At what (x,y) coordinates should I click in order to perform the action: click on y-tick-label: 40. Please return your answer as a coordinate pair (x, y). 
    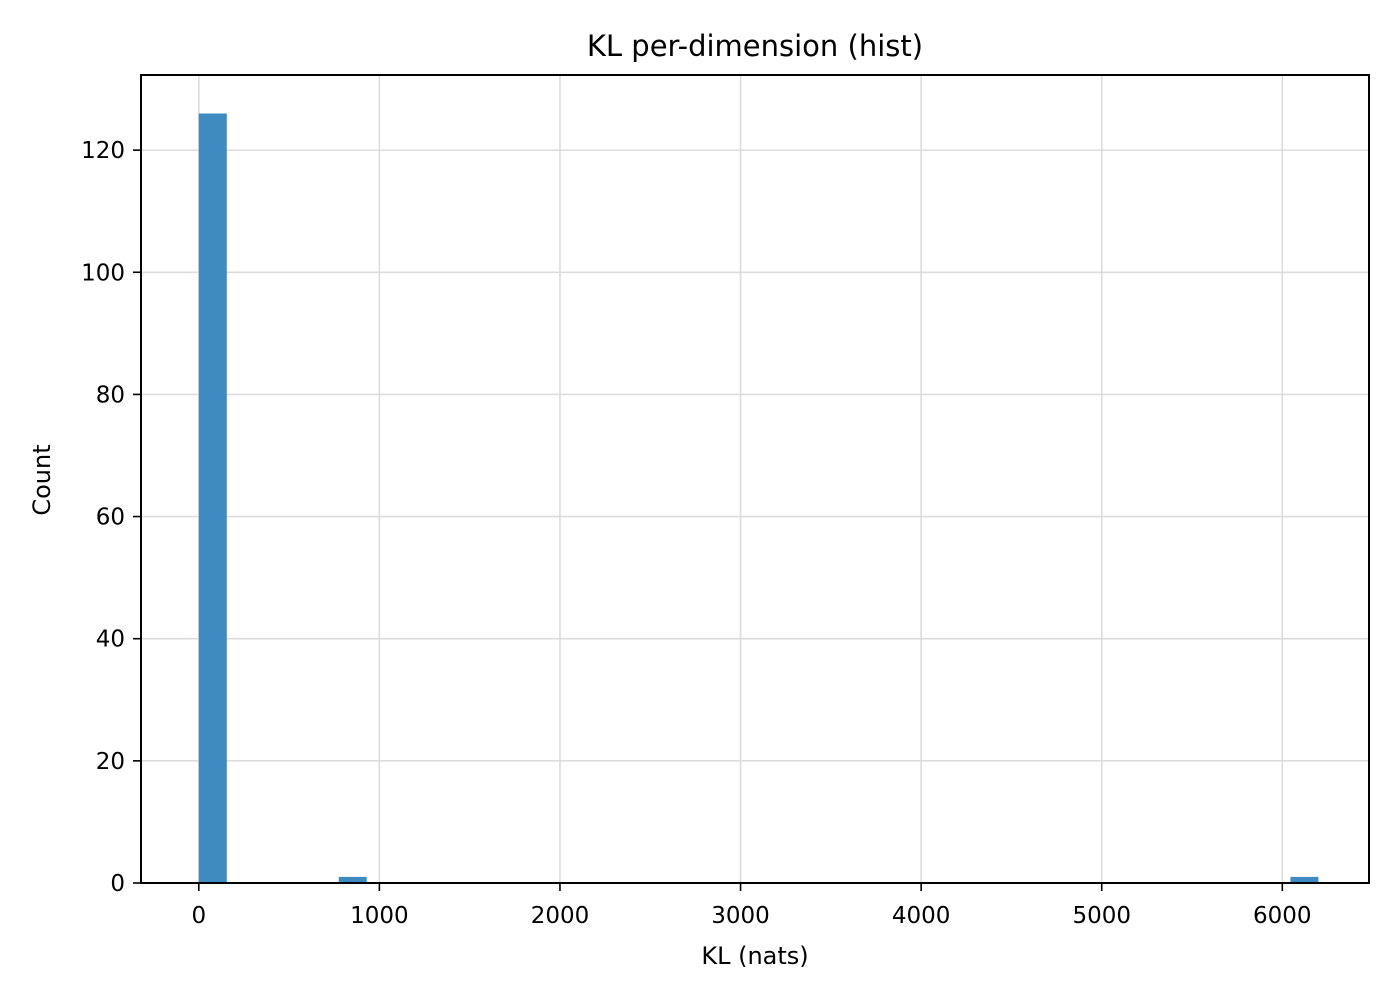
    Looking at the image, I should click on (110, 640).